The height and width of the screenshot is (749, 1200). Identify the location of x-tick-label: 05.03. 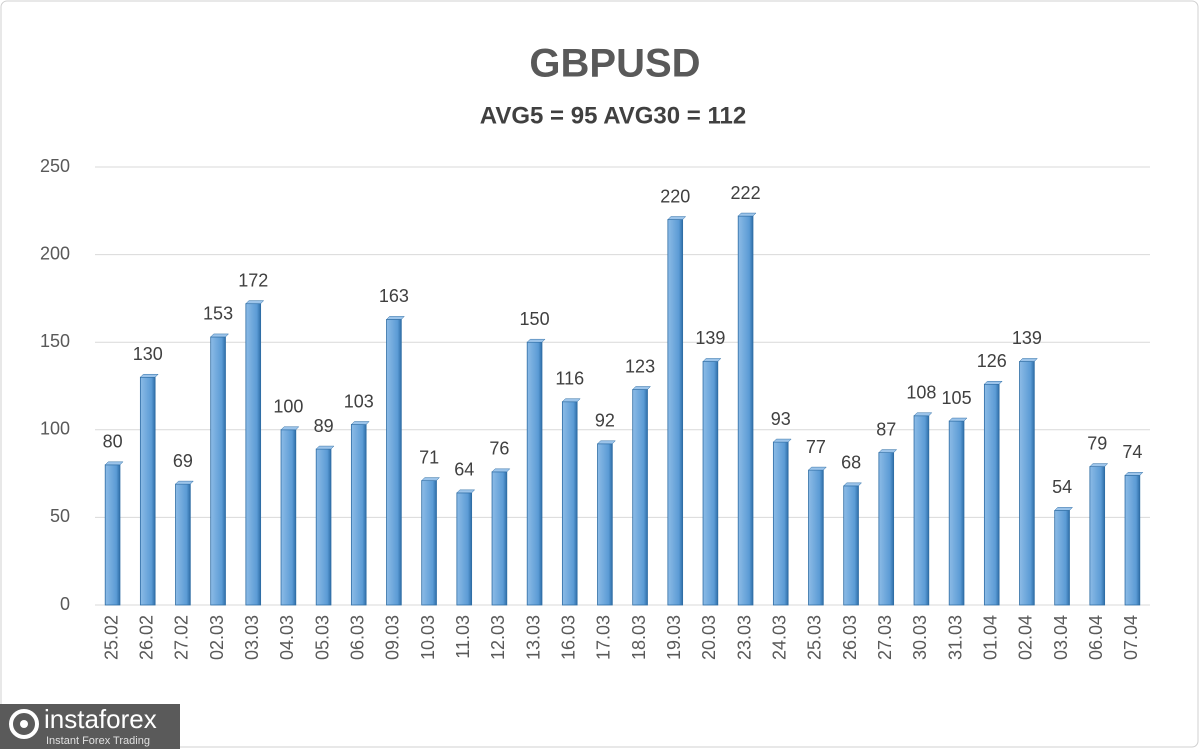
(322, 637).